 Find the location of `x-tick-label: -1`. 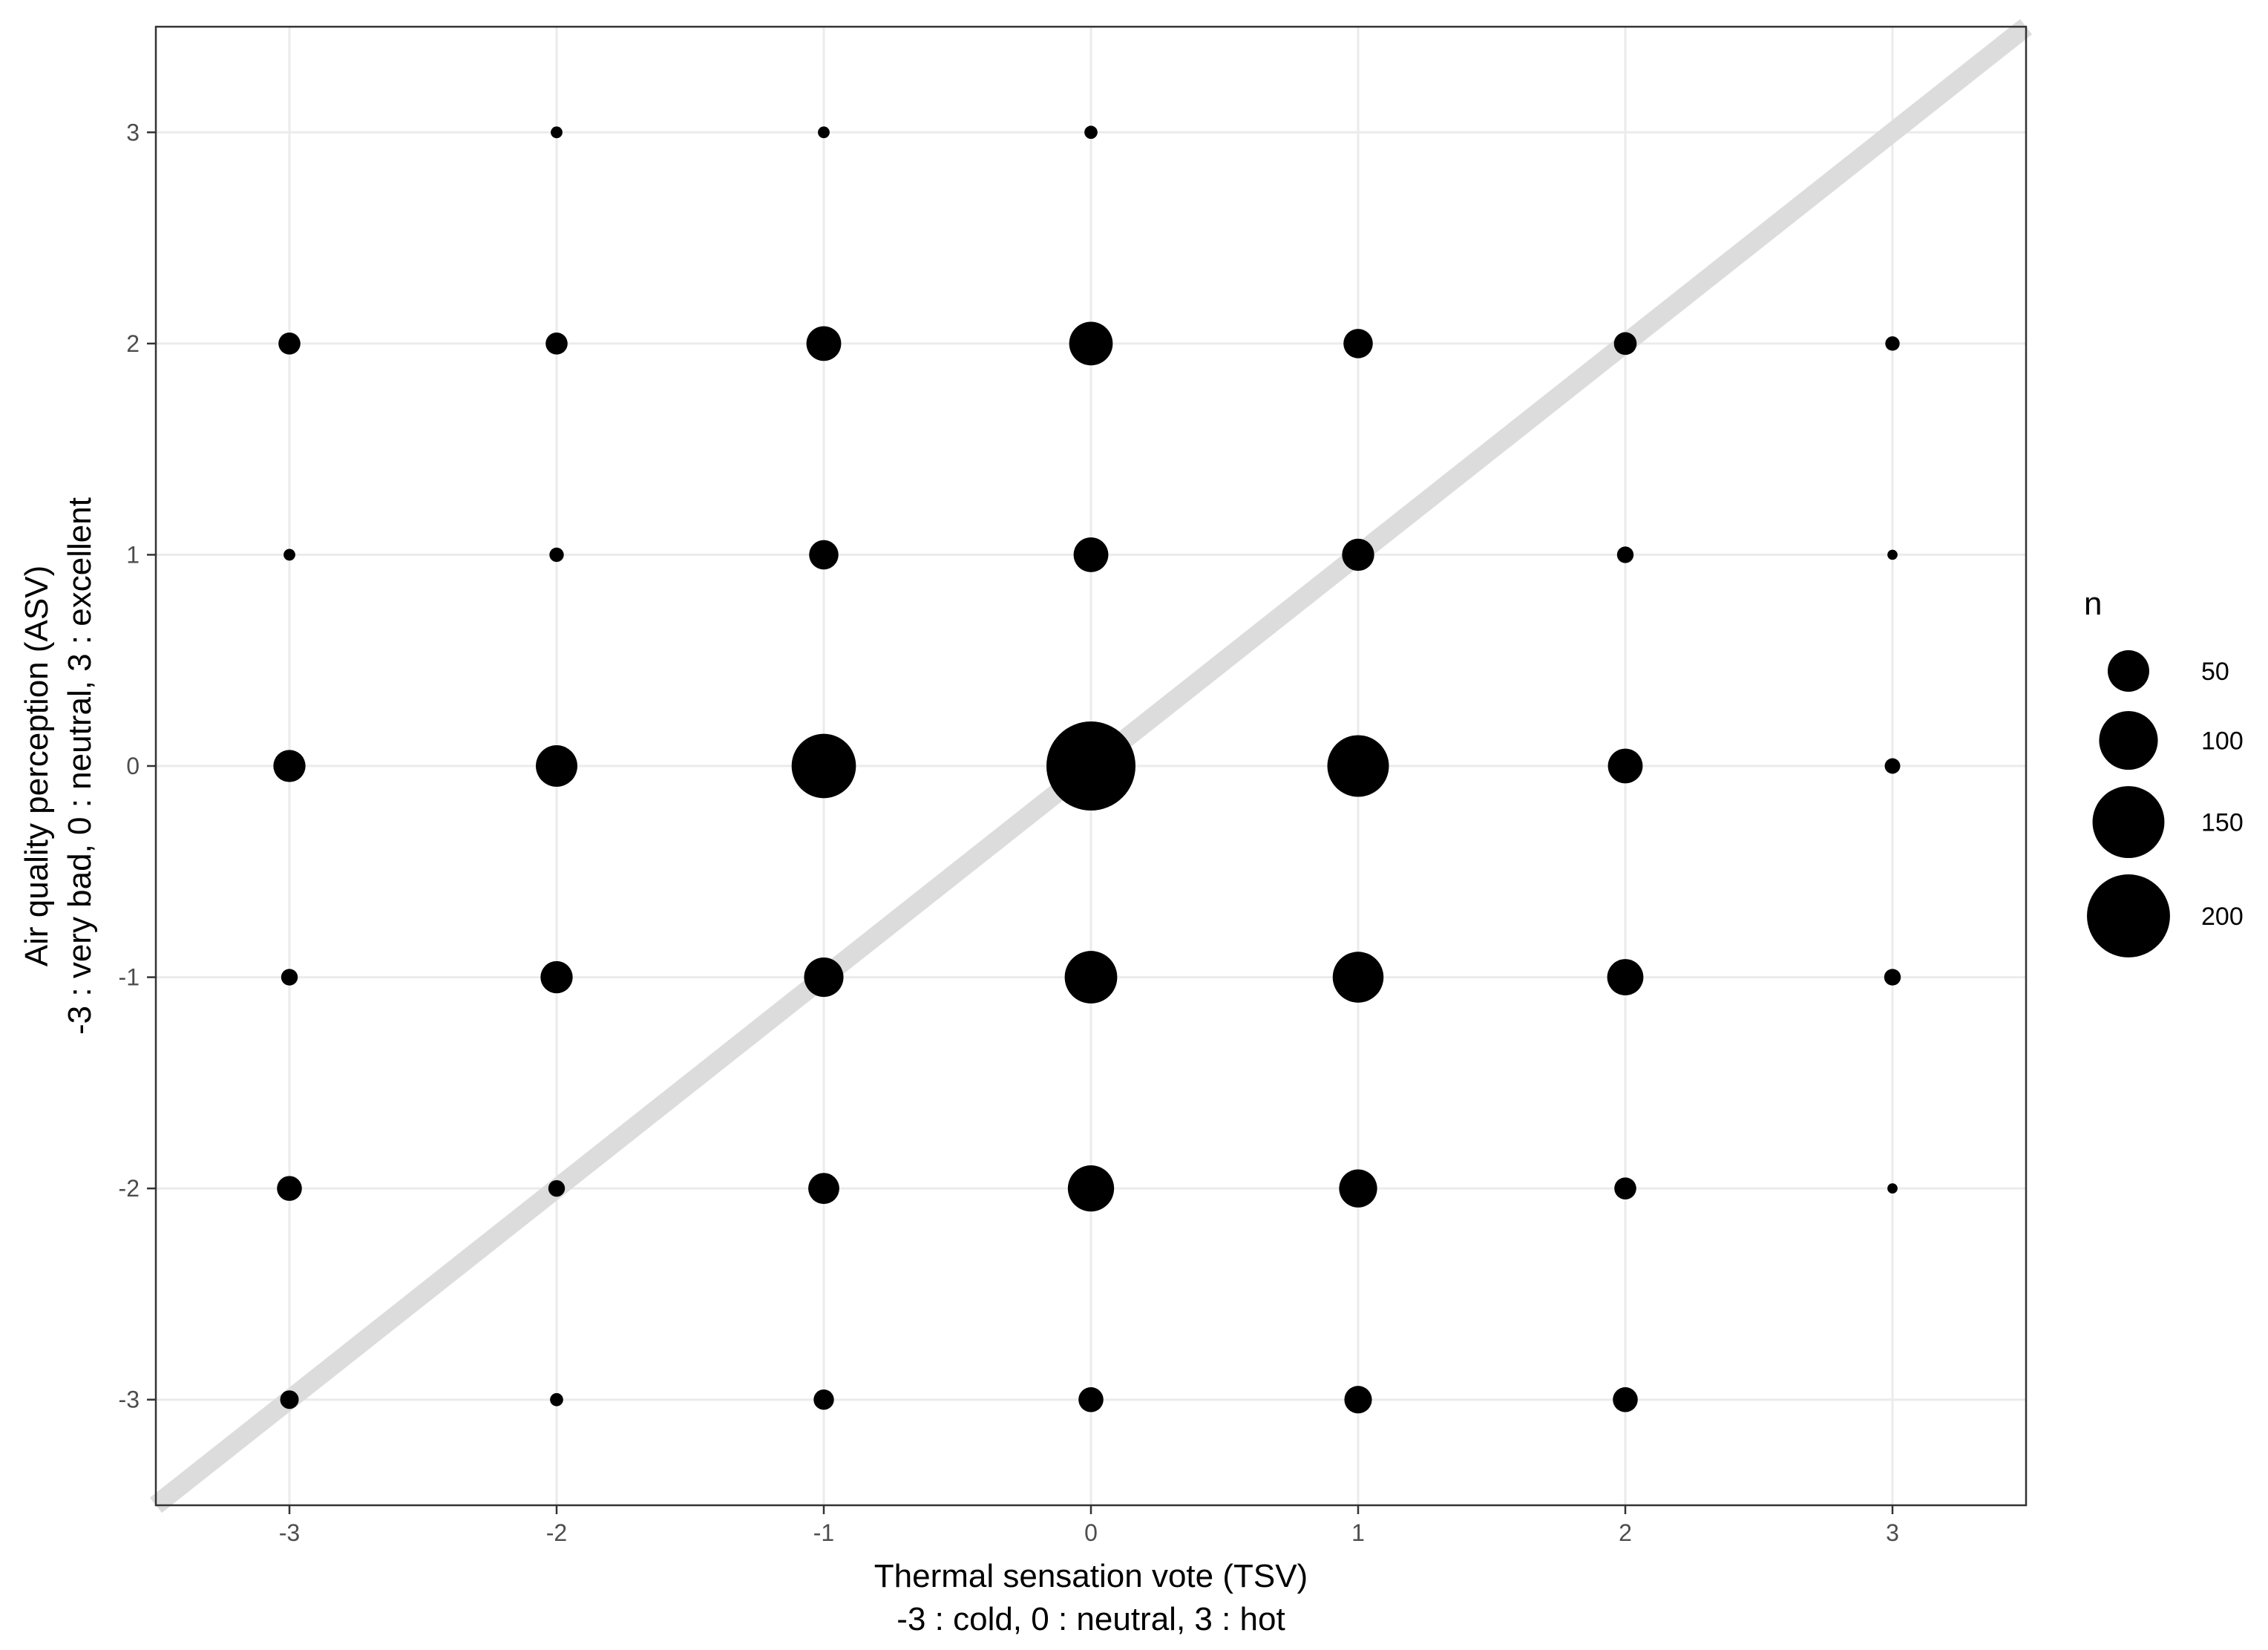

x-tick-label: -1 is located at coordinates (823, 1532).